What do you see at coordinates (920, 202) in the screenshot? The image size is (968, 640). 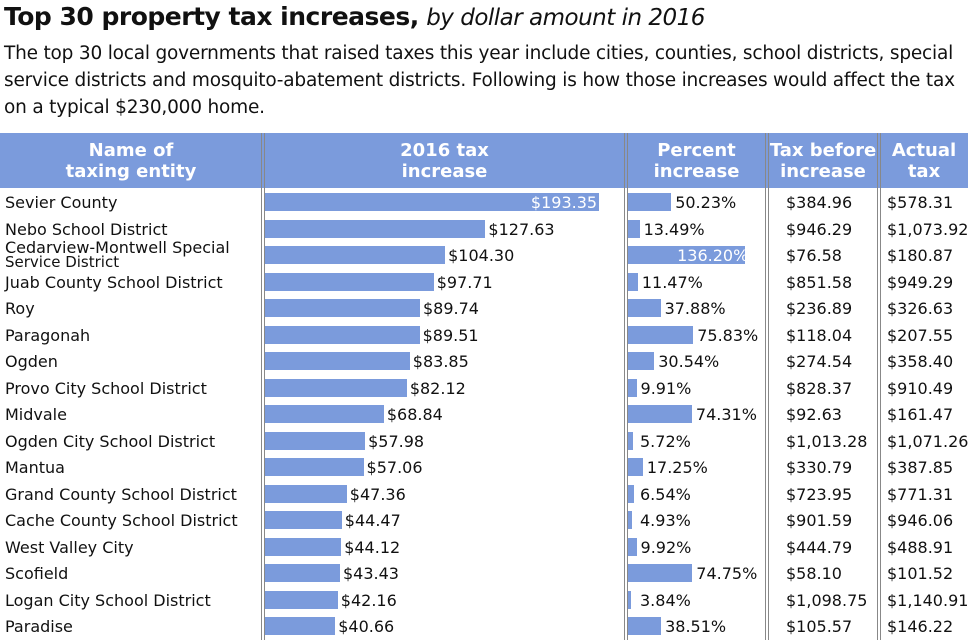 I see `actual-tax: $578.31` at bounding box center [920, 202].